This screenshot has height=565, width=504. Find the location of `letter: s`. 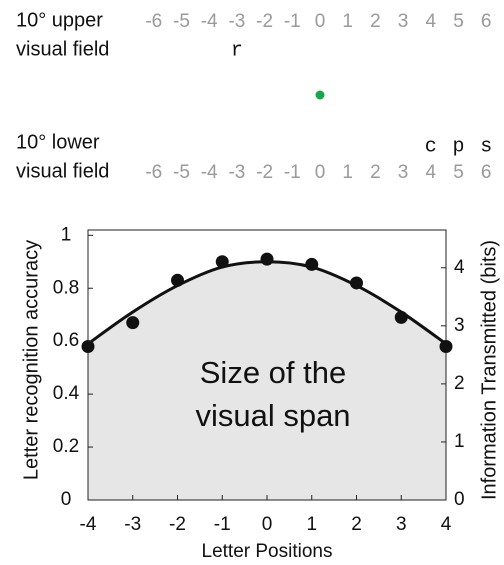

letter: s is located at coordinates (486, 146).